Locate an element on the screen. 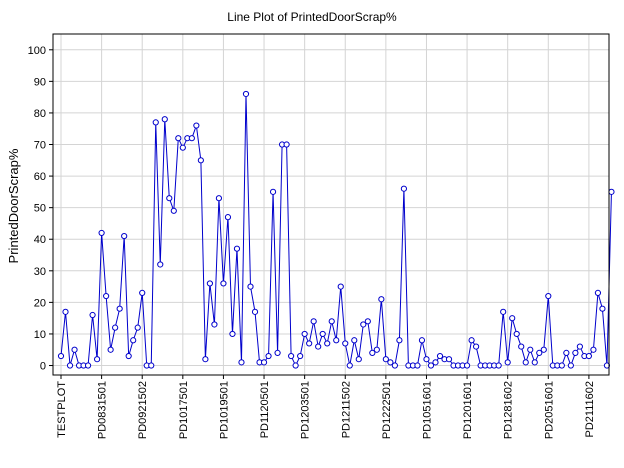 The width and height of the screenshot is (624, 468). y-tick-label: 30 is located at coordinates (40, 272).